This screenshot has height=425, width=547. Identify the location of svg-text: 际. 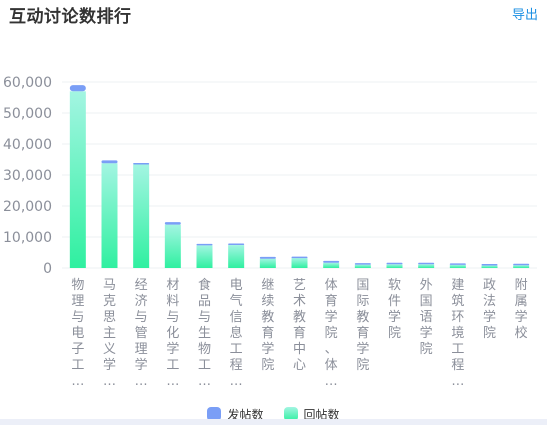
(362, 301).